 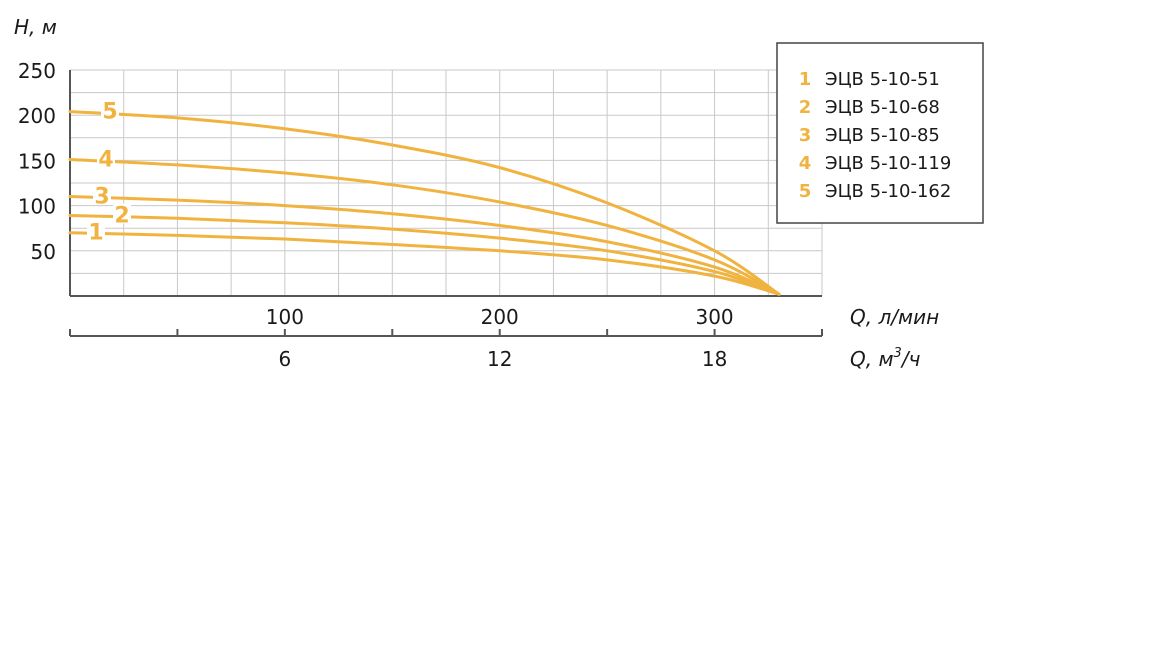 I want to click on legend-item-label: ЭЦВ 5-10-68, so click(x=882, y=107).